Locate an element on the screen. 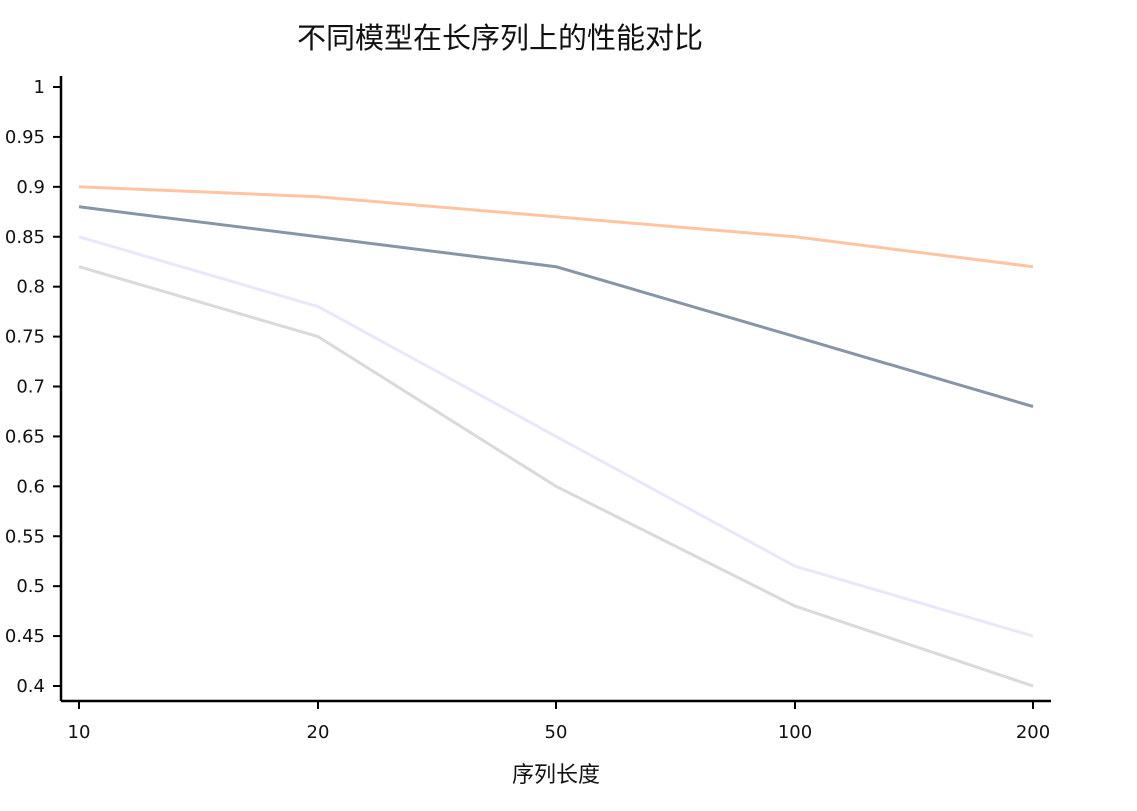  y-tick-label: 0.85 is located at coordinates (25, 237).